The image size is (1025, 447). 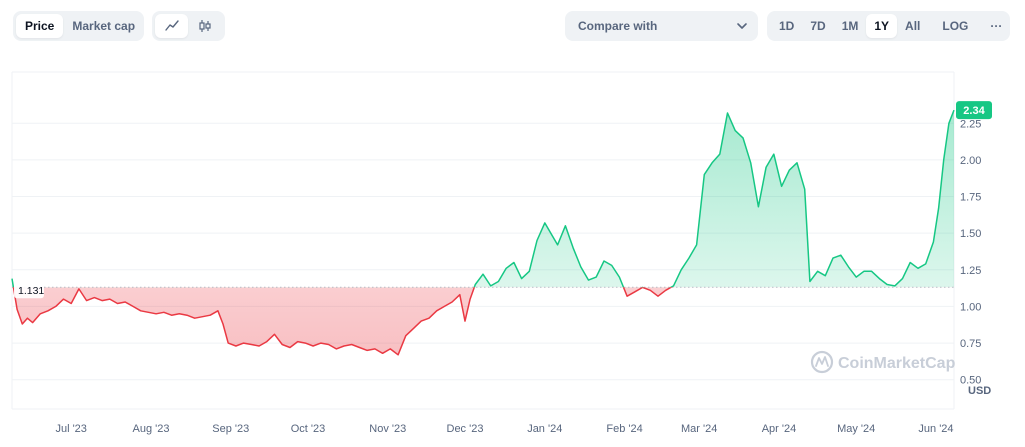 I want to click on x-tick-label: Apr '24, so click(x=779, y=429).